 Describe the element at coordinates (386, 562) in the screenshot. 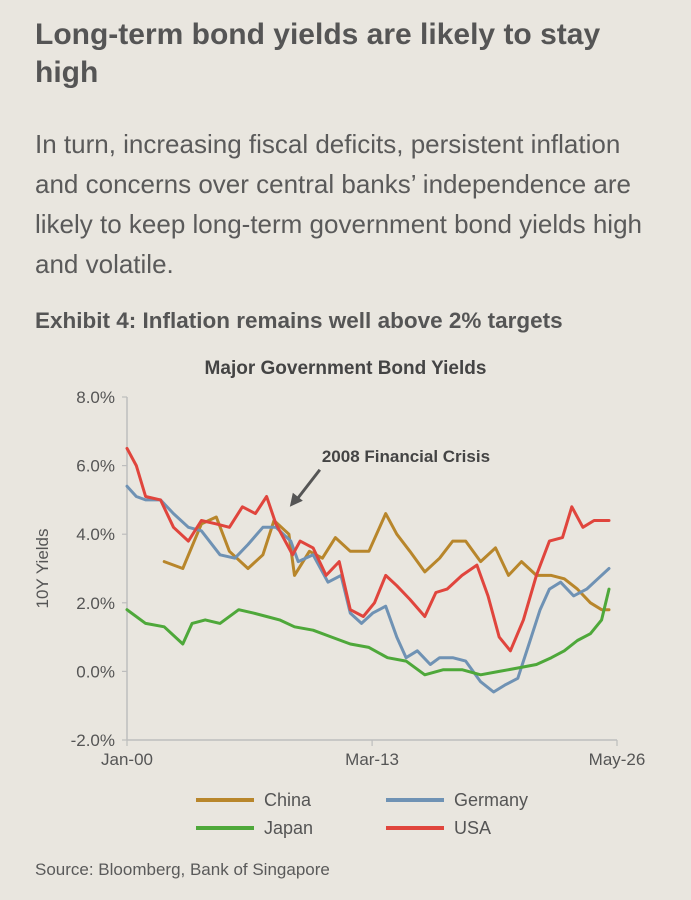

I see `series-line-china` at that location.